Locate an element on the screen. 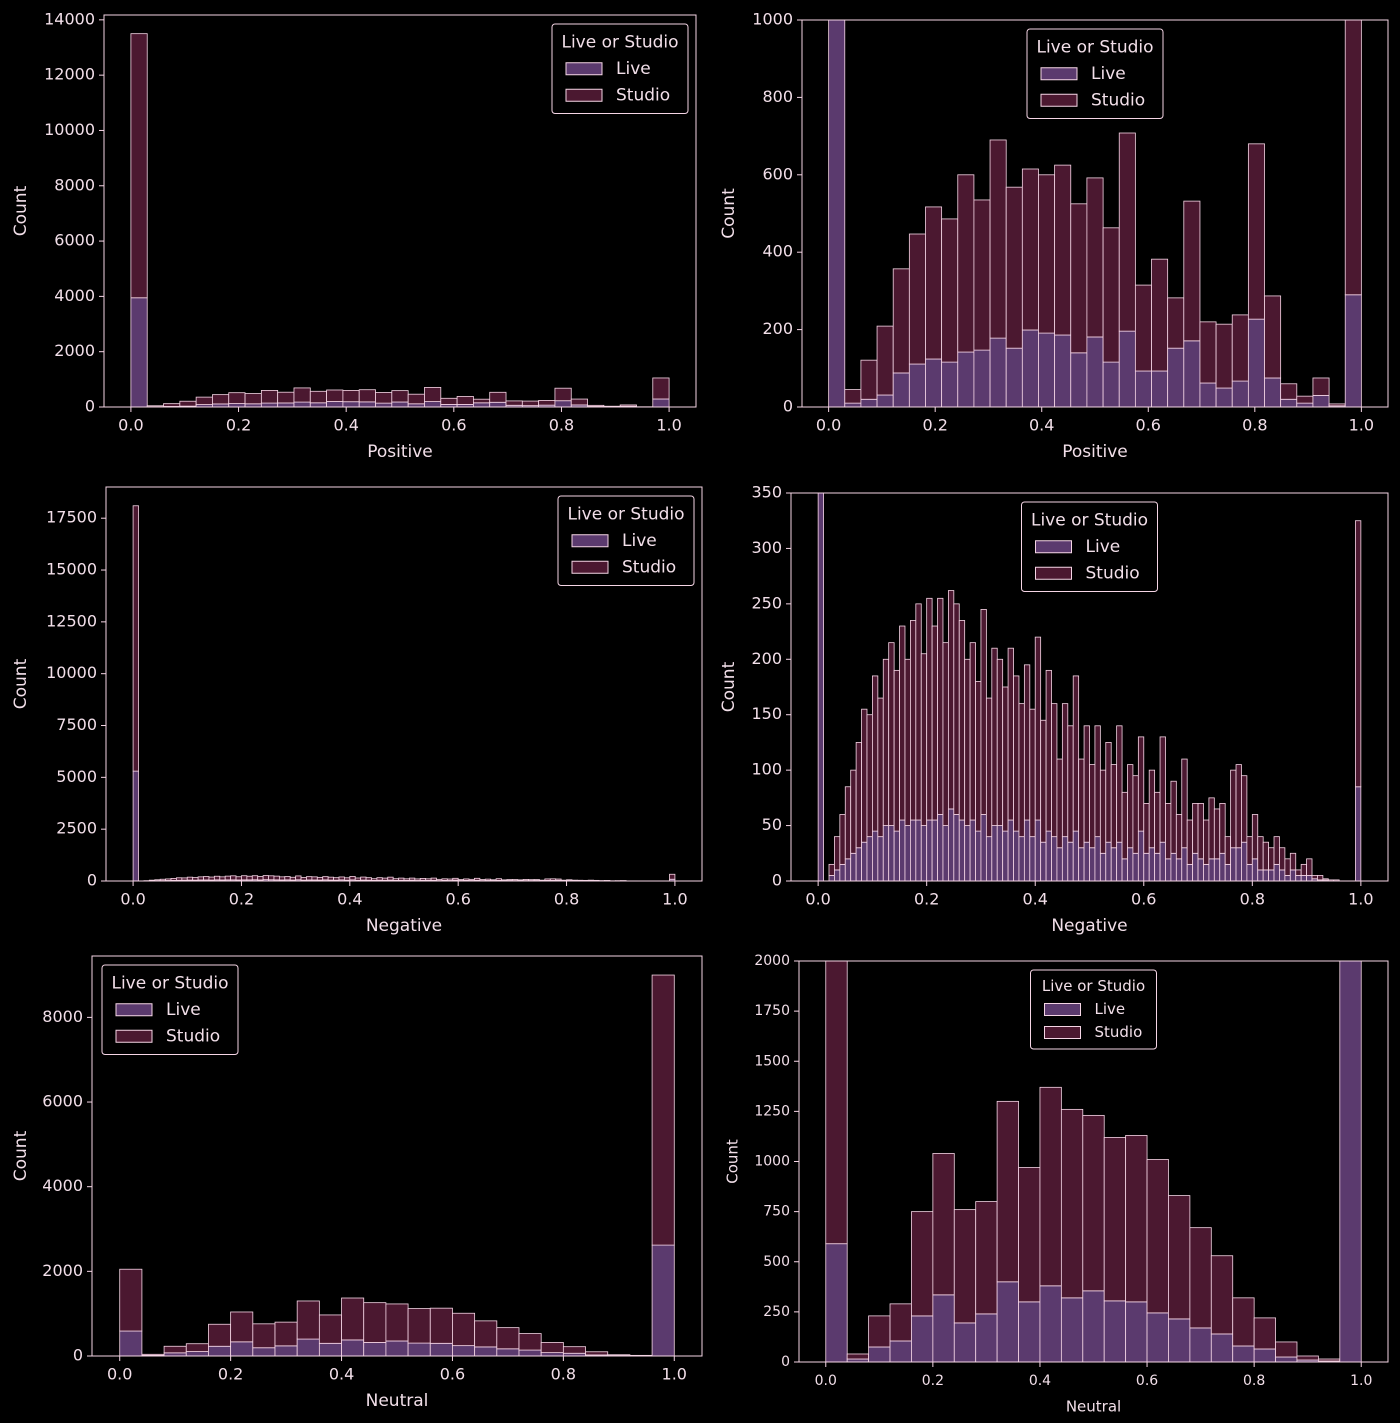  x-axis-label: Neutral is located at coordinates (397, 1401).